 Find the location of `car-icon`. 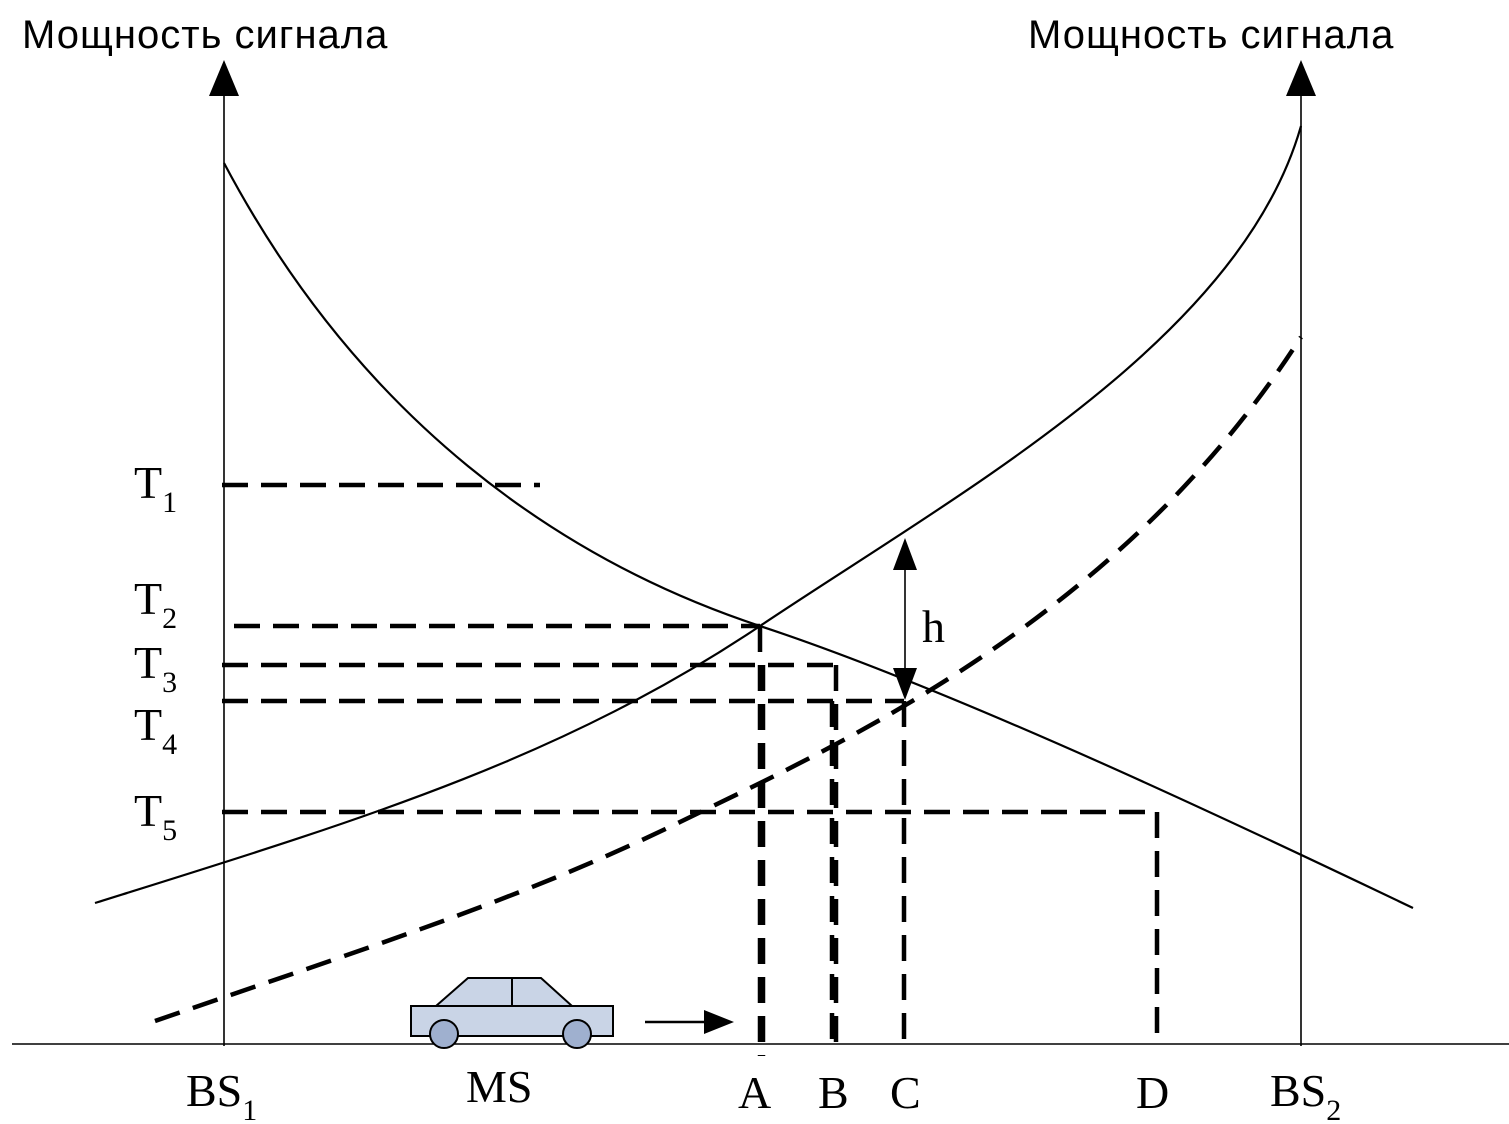

car-icon is located at coordinates (512, 1013).